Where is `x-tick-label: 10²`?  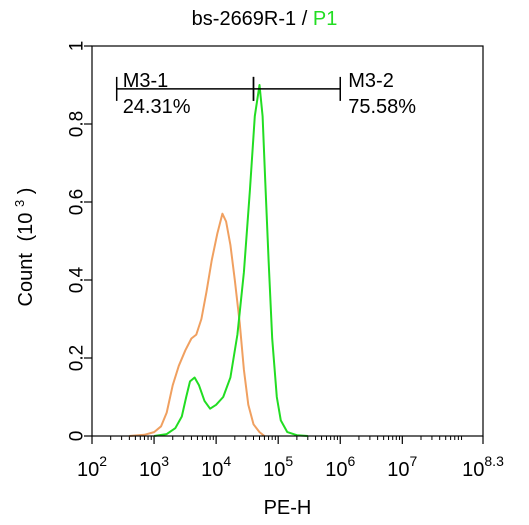
x-tick-label: 10² is located at coordinates (92, 467).